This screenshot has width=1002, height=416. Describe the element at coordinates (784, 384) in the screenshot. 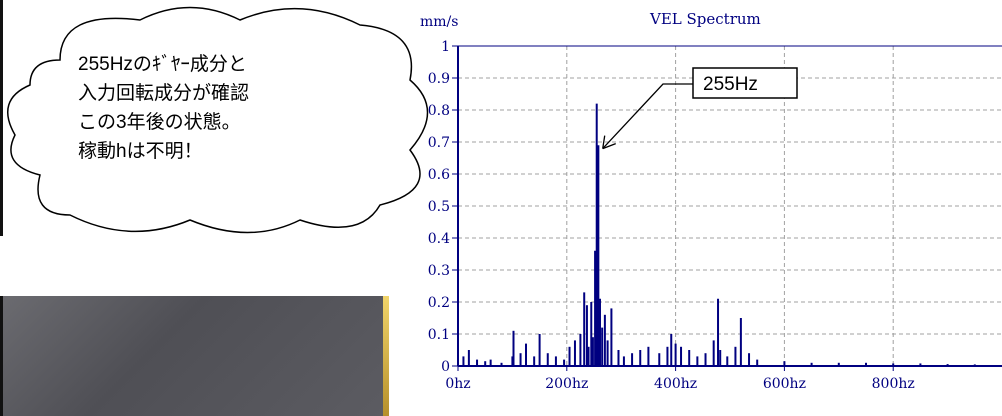

I see `x-tick-label: 600hz` at that location.